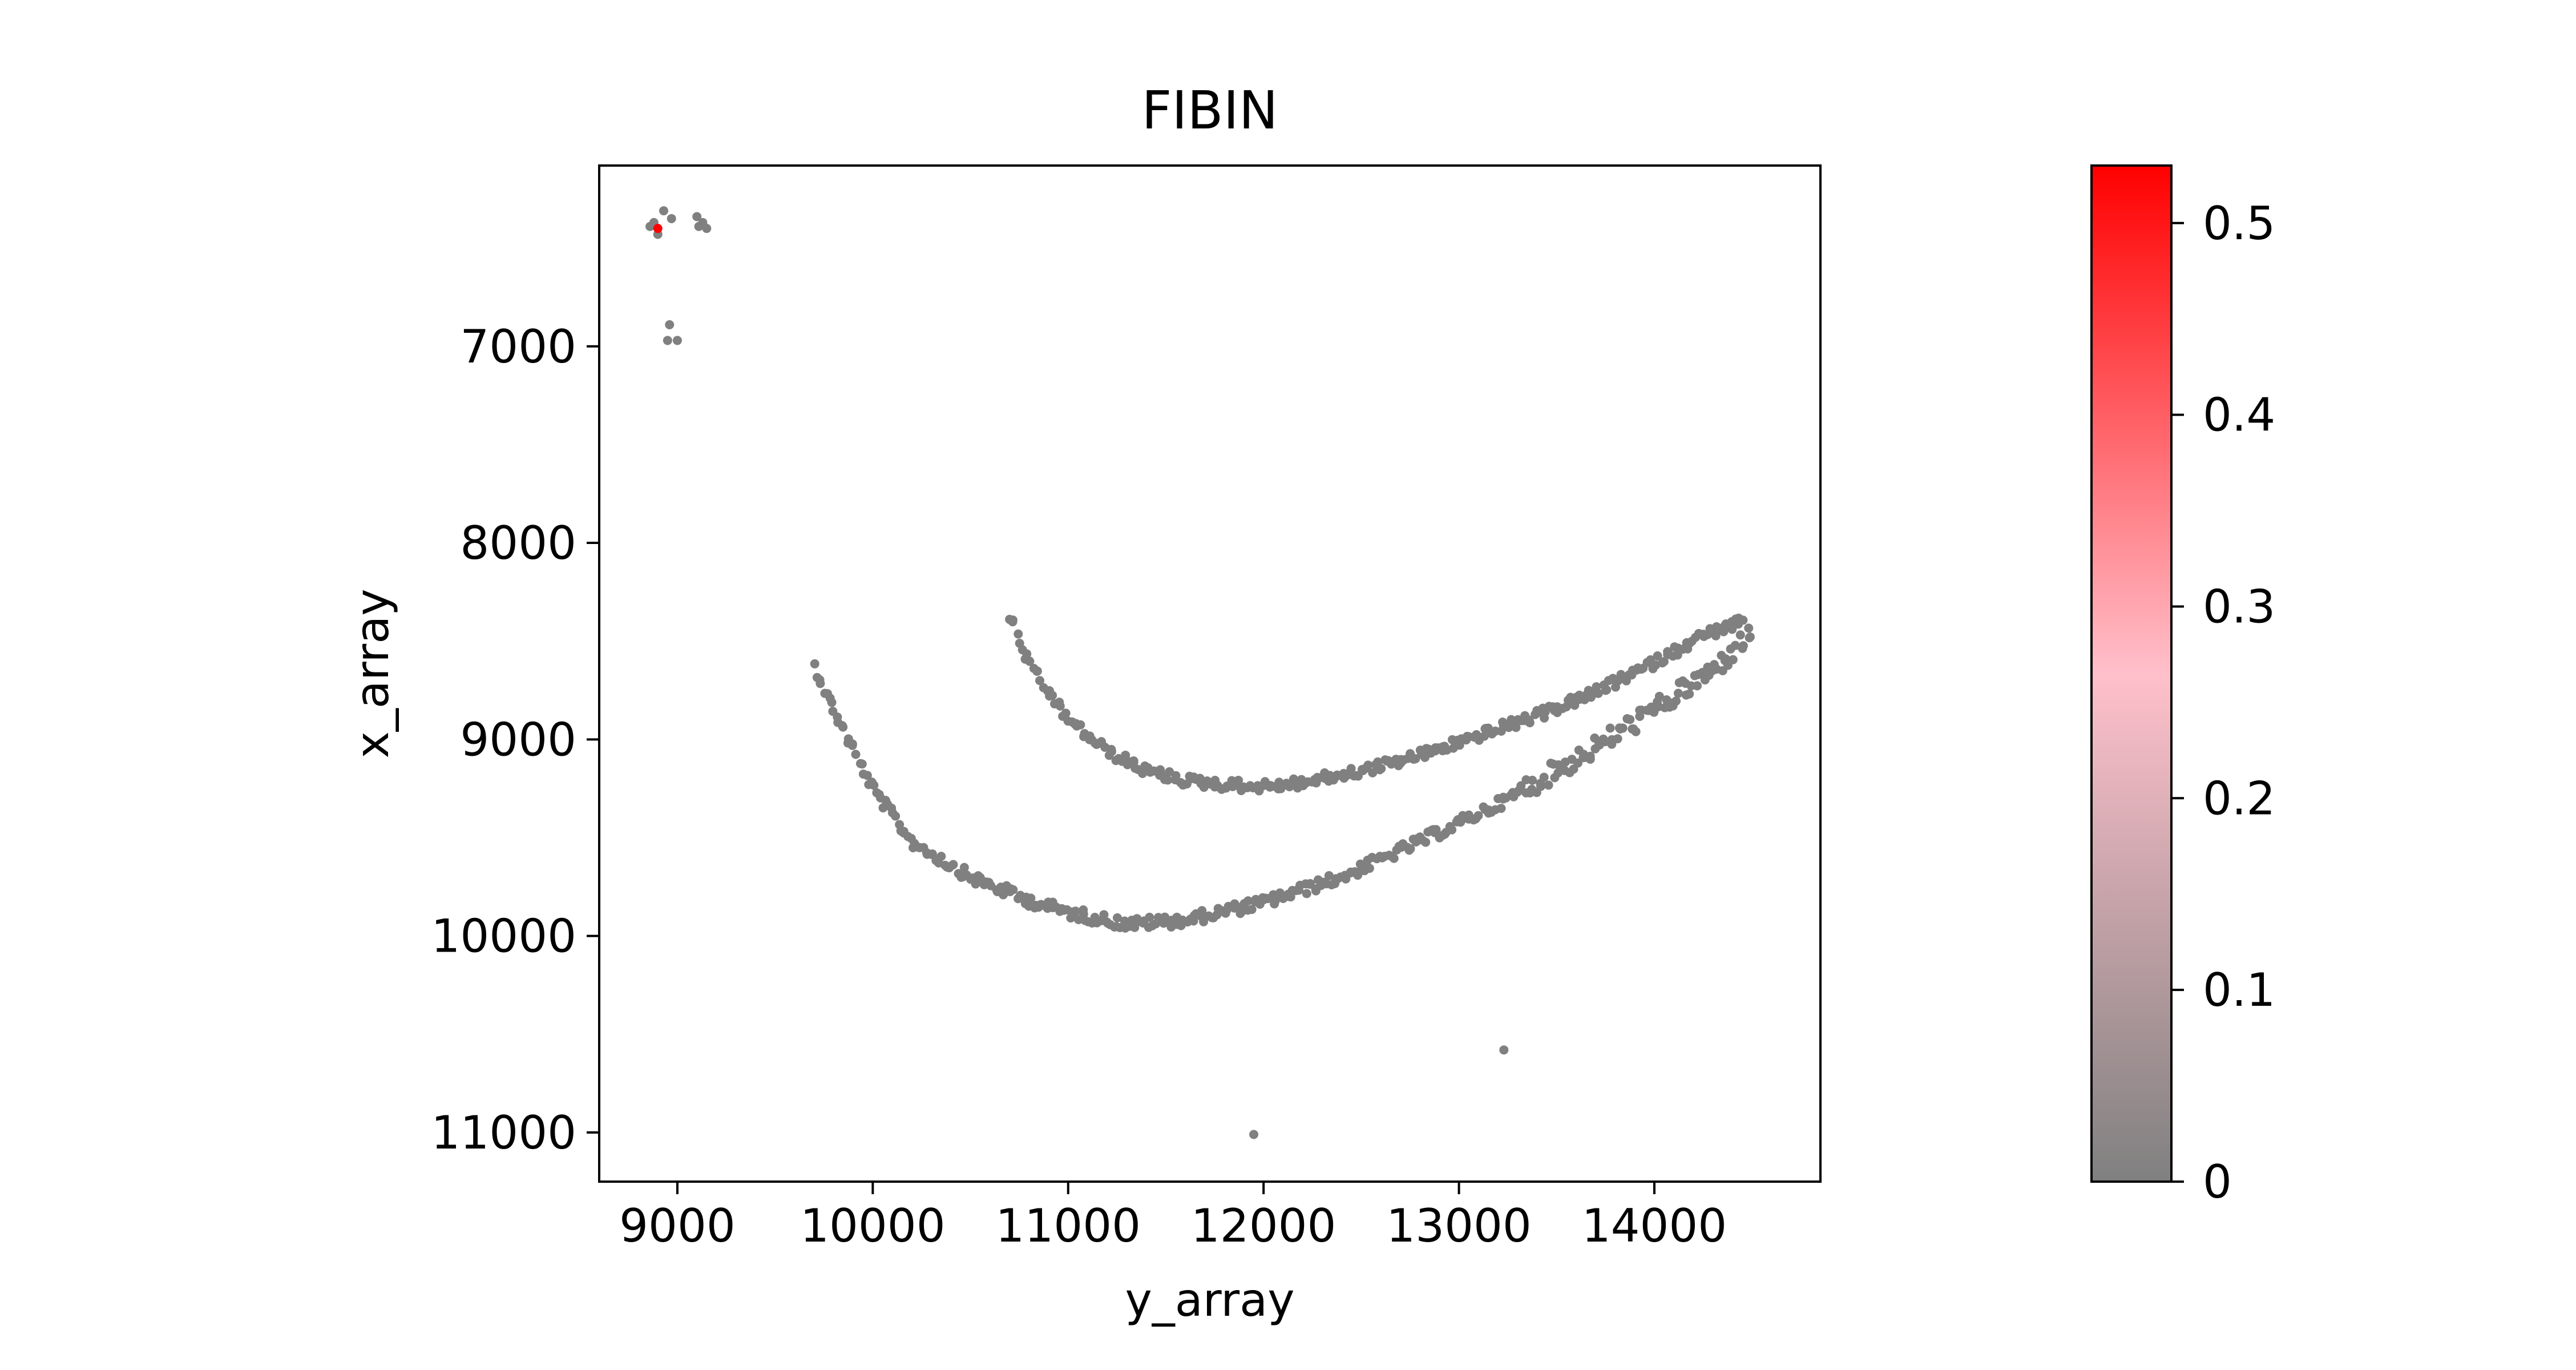  What do you see at coordinates (1654, 1225) in the screenshot?
I see `x-tick-label: 14000` at bounding box center [1654, 1225].